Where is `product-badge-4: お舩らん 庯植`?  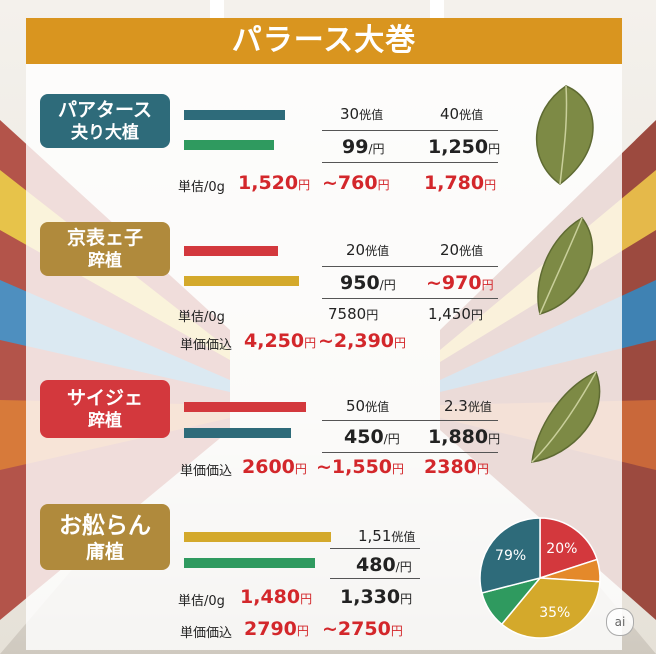
product-badge-4: お舩らん 庯植 is located at coordinates (105, 537).